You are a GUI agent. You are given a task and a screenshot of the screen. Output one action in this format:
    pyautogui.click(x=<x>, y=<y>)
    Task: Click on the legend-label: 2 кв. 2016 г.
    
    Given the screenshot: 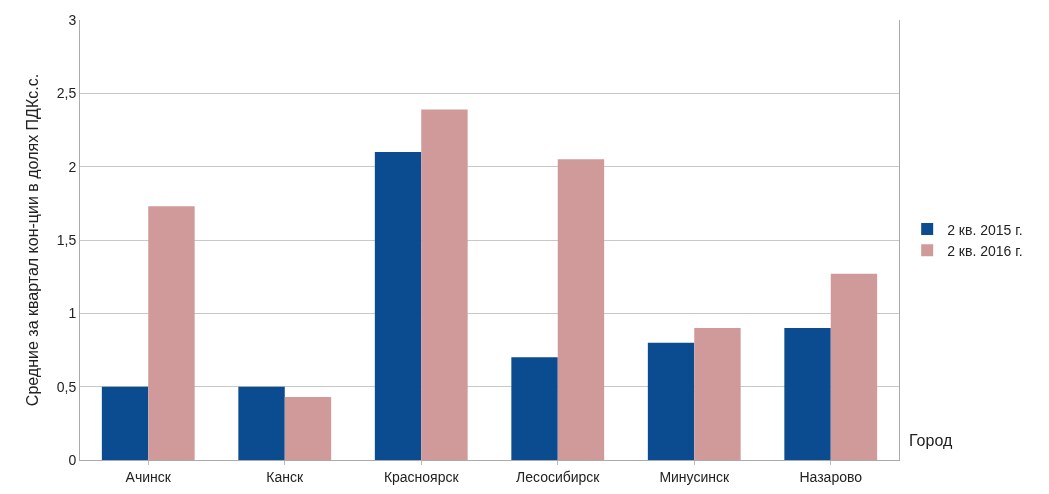 What is the action you would take?
    pyautogui.click(x=985, y=250)
    